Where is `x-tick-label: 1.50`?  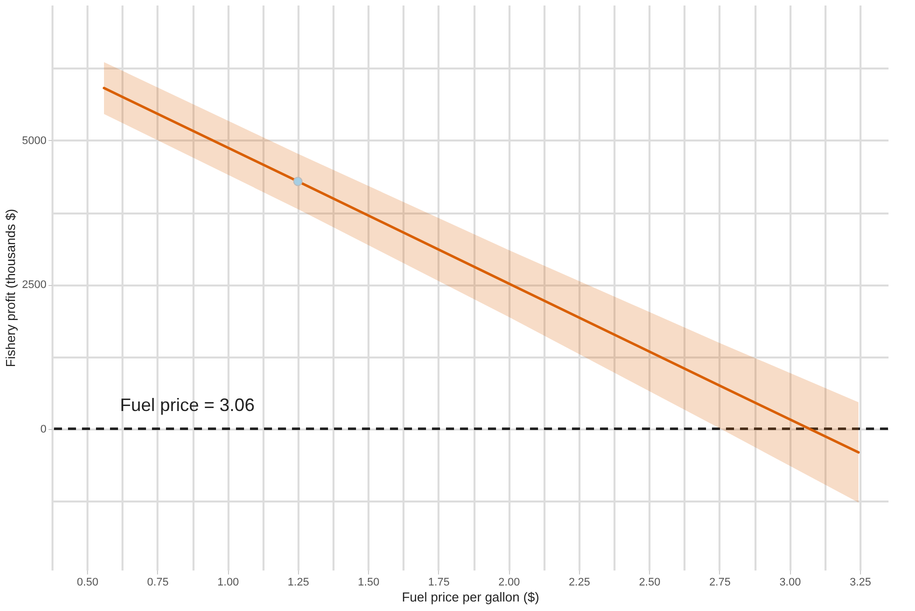
x-tick-label: 1.50 is located at coordinates (369, 582).